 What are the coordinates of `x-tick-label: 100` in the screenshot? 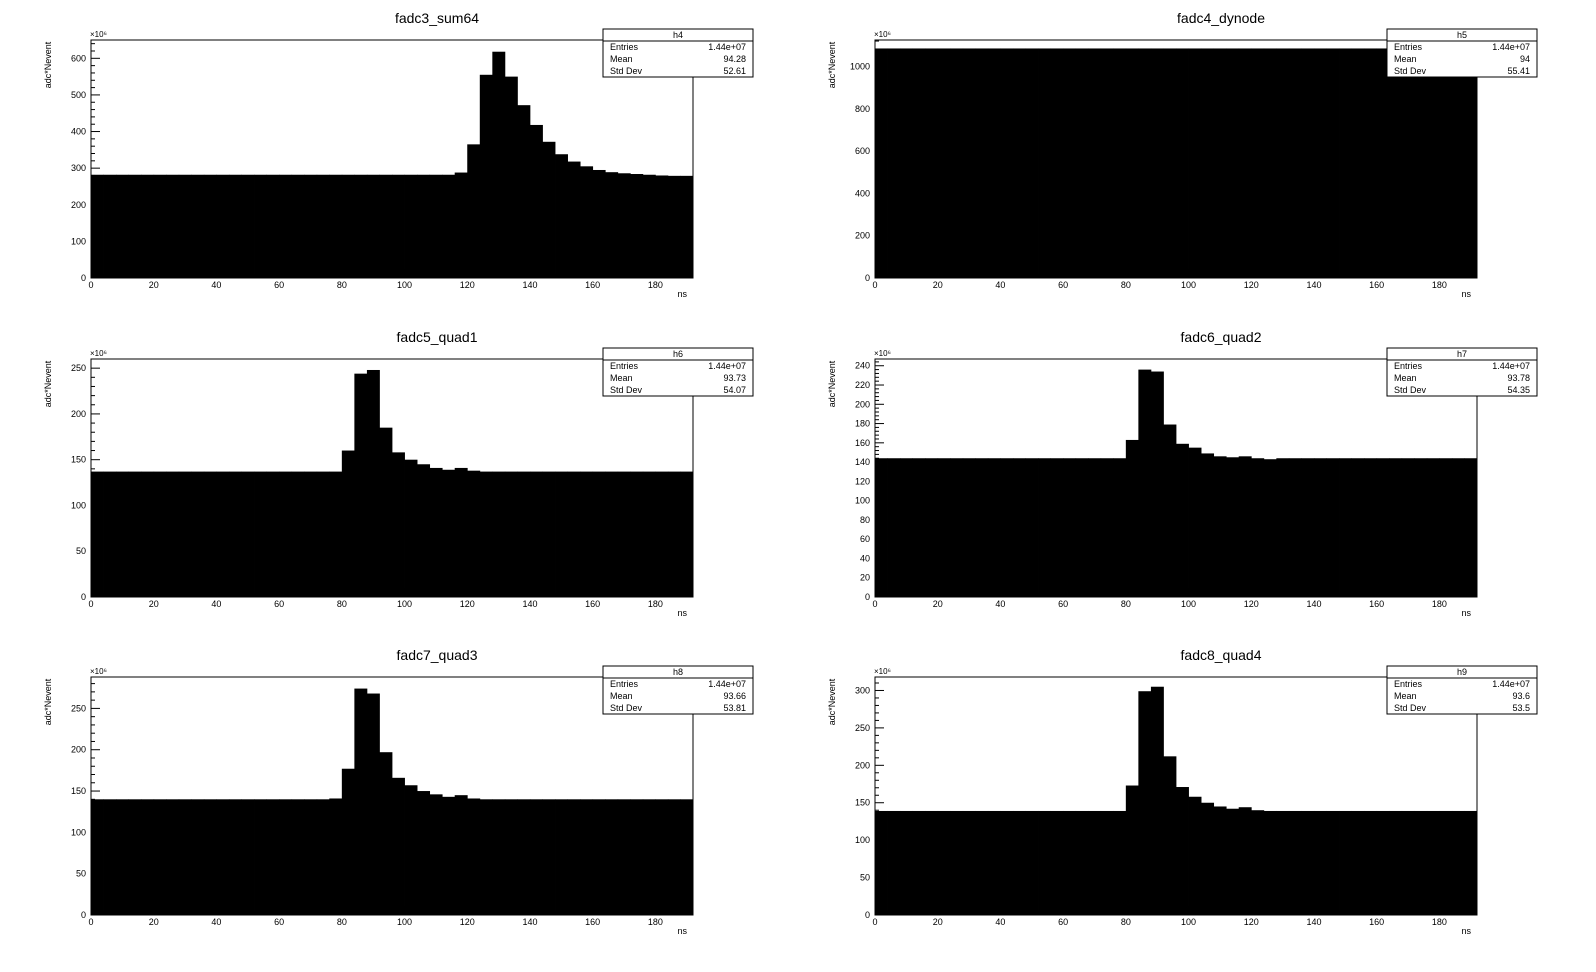 It's located at (1188, 922).